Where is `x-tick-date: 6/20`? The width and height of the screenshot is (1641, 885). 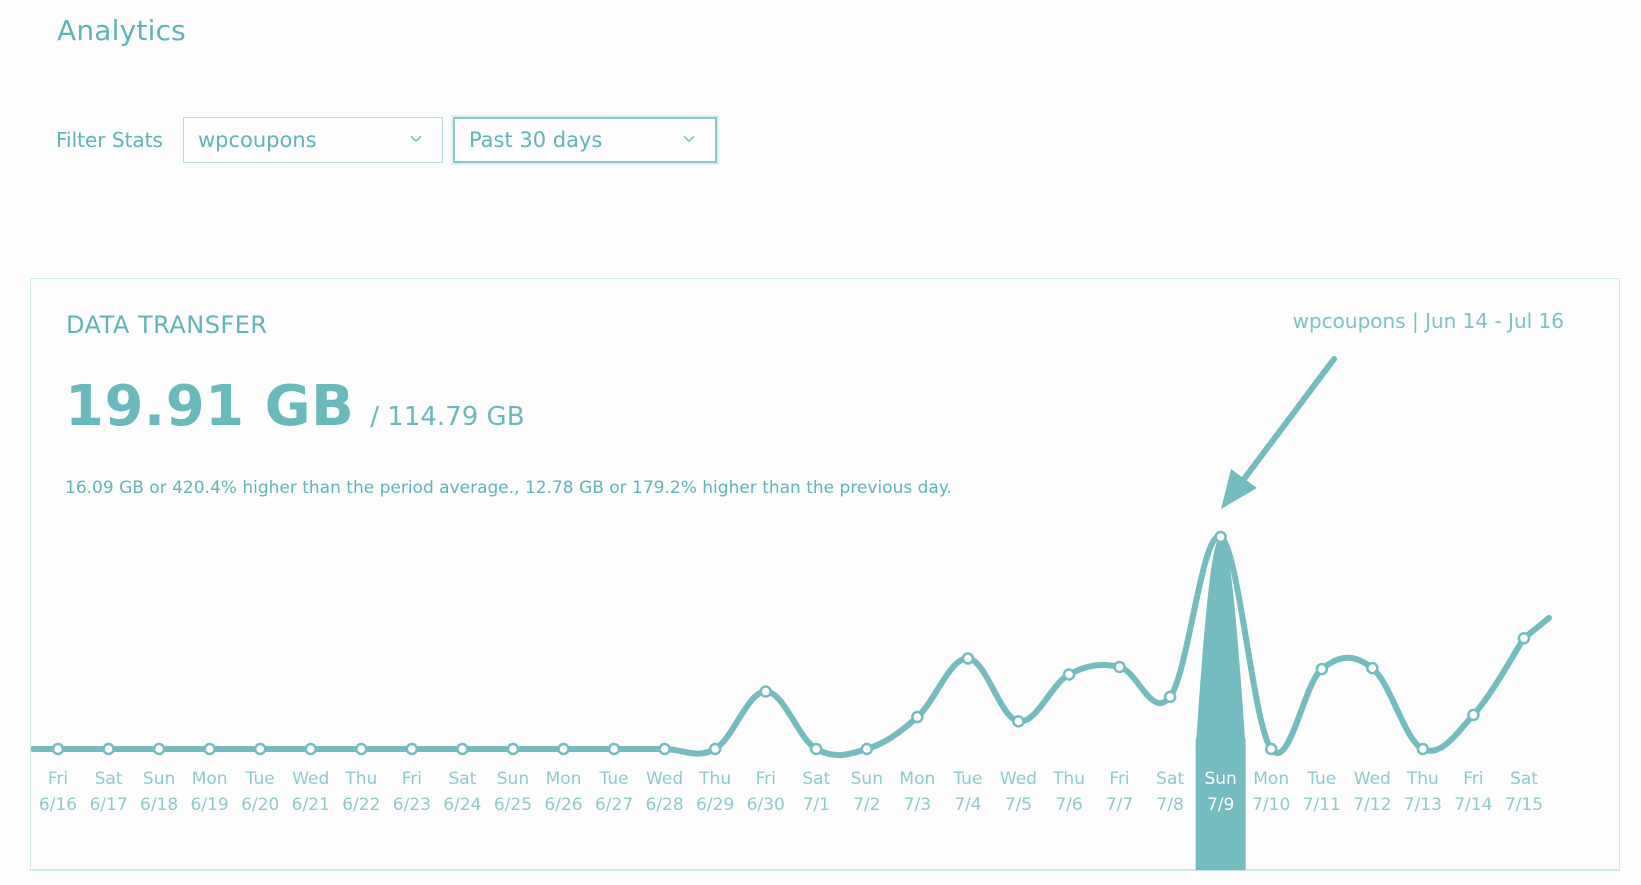
x-tick-date: 6/20 is located at coordinates (260, 805).